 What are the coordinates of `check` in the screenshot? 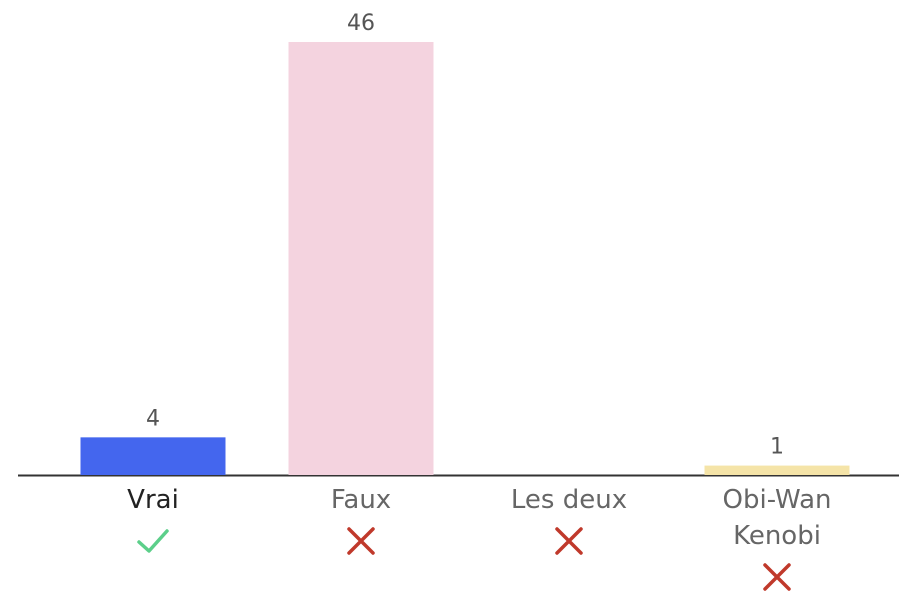 It's located at (153, 541).